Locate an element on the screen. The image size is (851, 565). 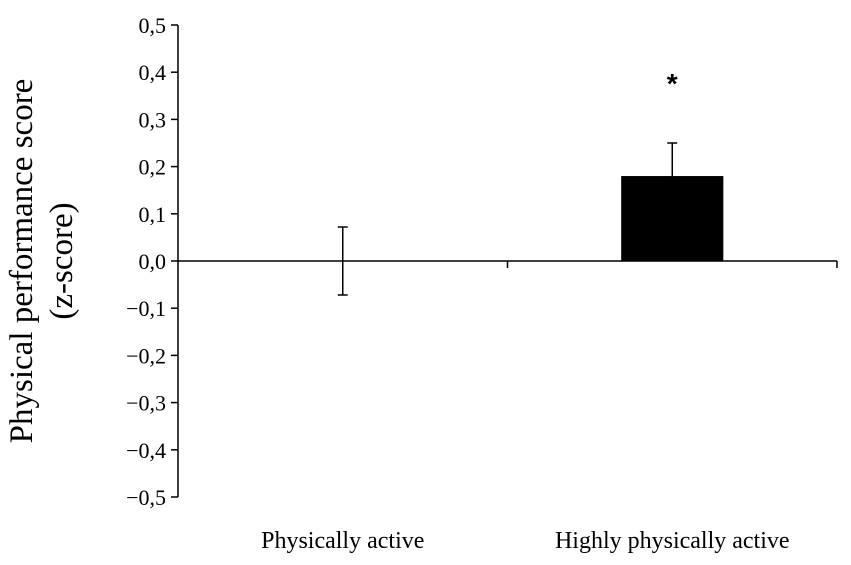
annotations: * is located at coordinates (672, 83).